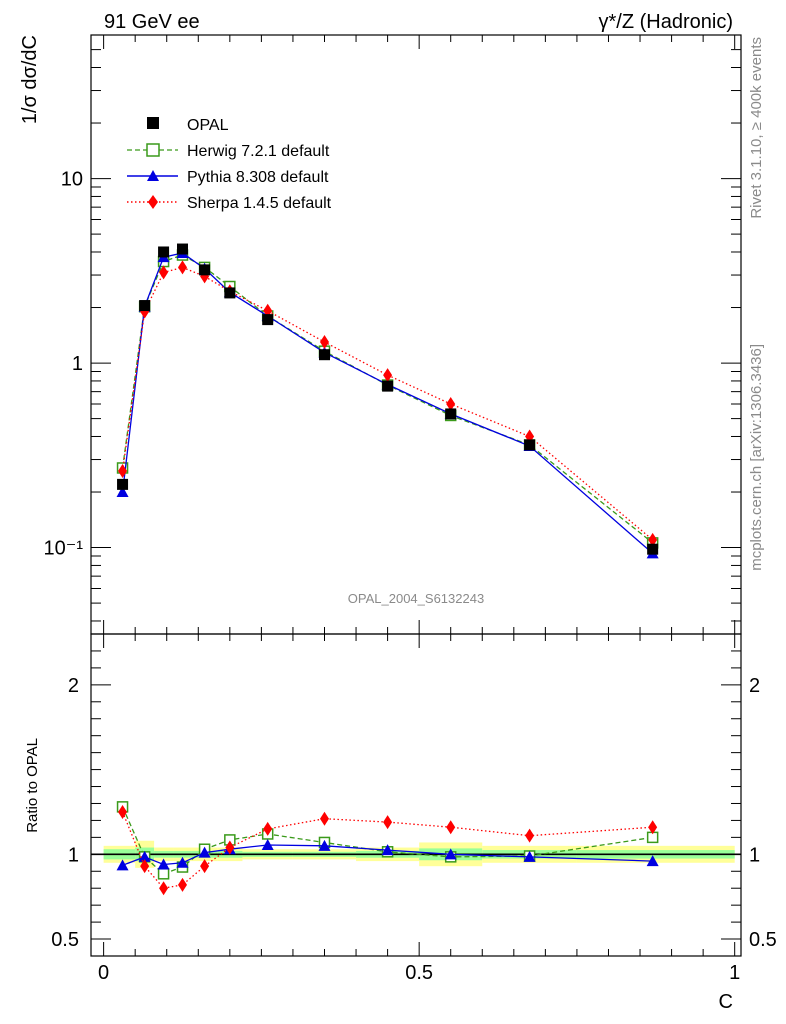 Image resolution: width=786 pixels, height=1024 pixels. Describe the element at coordinates (152, 22) in the screenshot. I see `header-left: 91 GeV ee` at that location.